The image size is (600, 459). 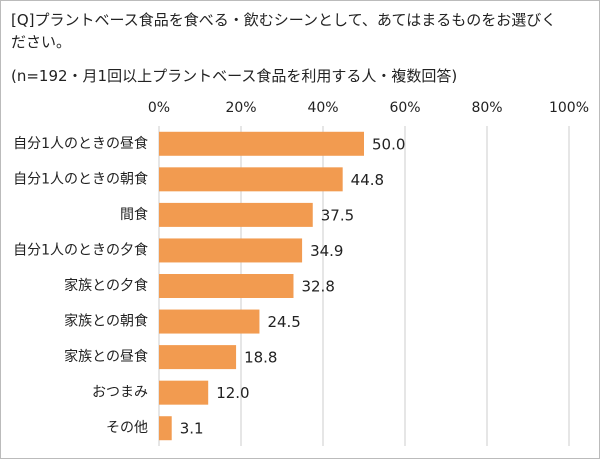 I want to click on chart-subtitle: (n=192・月1回以上プラントベース食品を利用する人・複数回答), so click(x=234, y=76).